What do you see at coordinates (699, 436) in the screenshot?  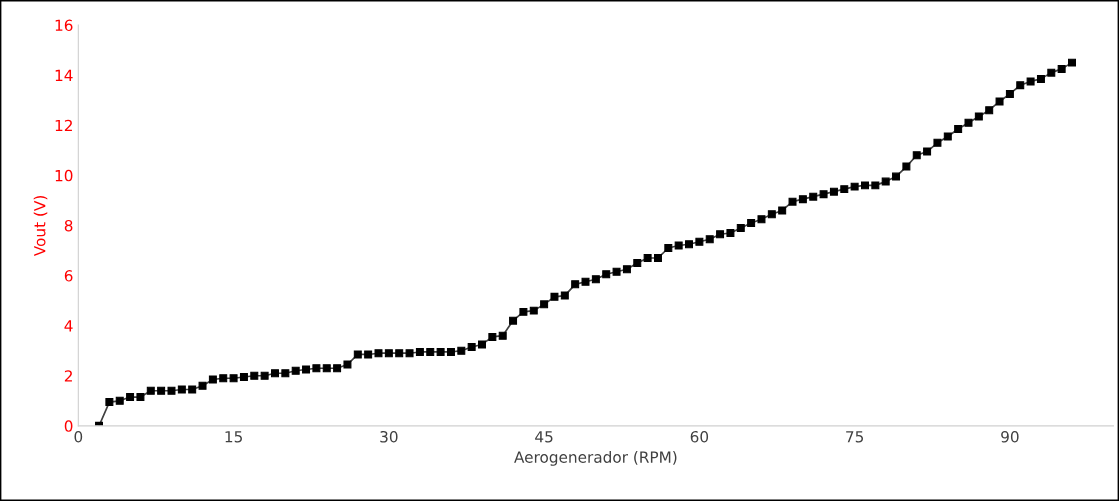 I see `x-tick-label: 60` at bounding box center [699, 436].